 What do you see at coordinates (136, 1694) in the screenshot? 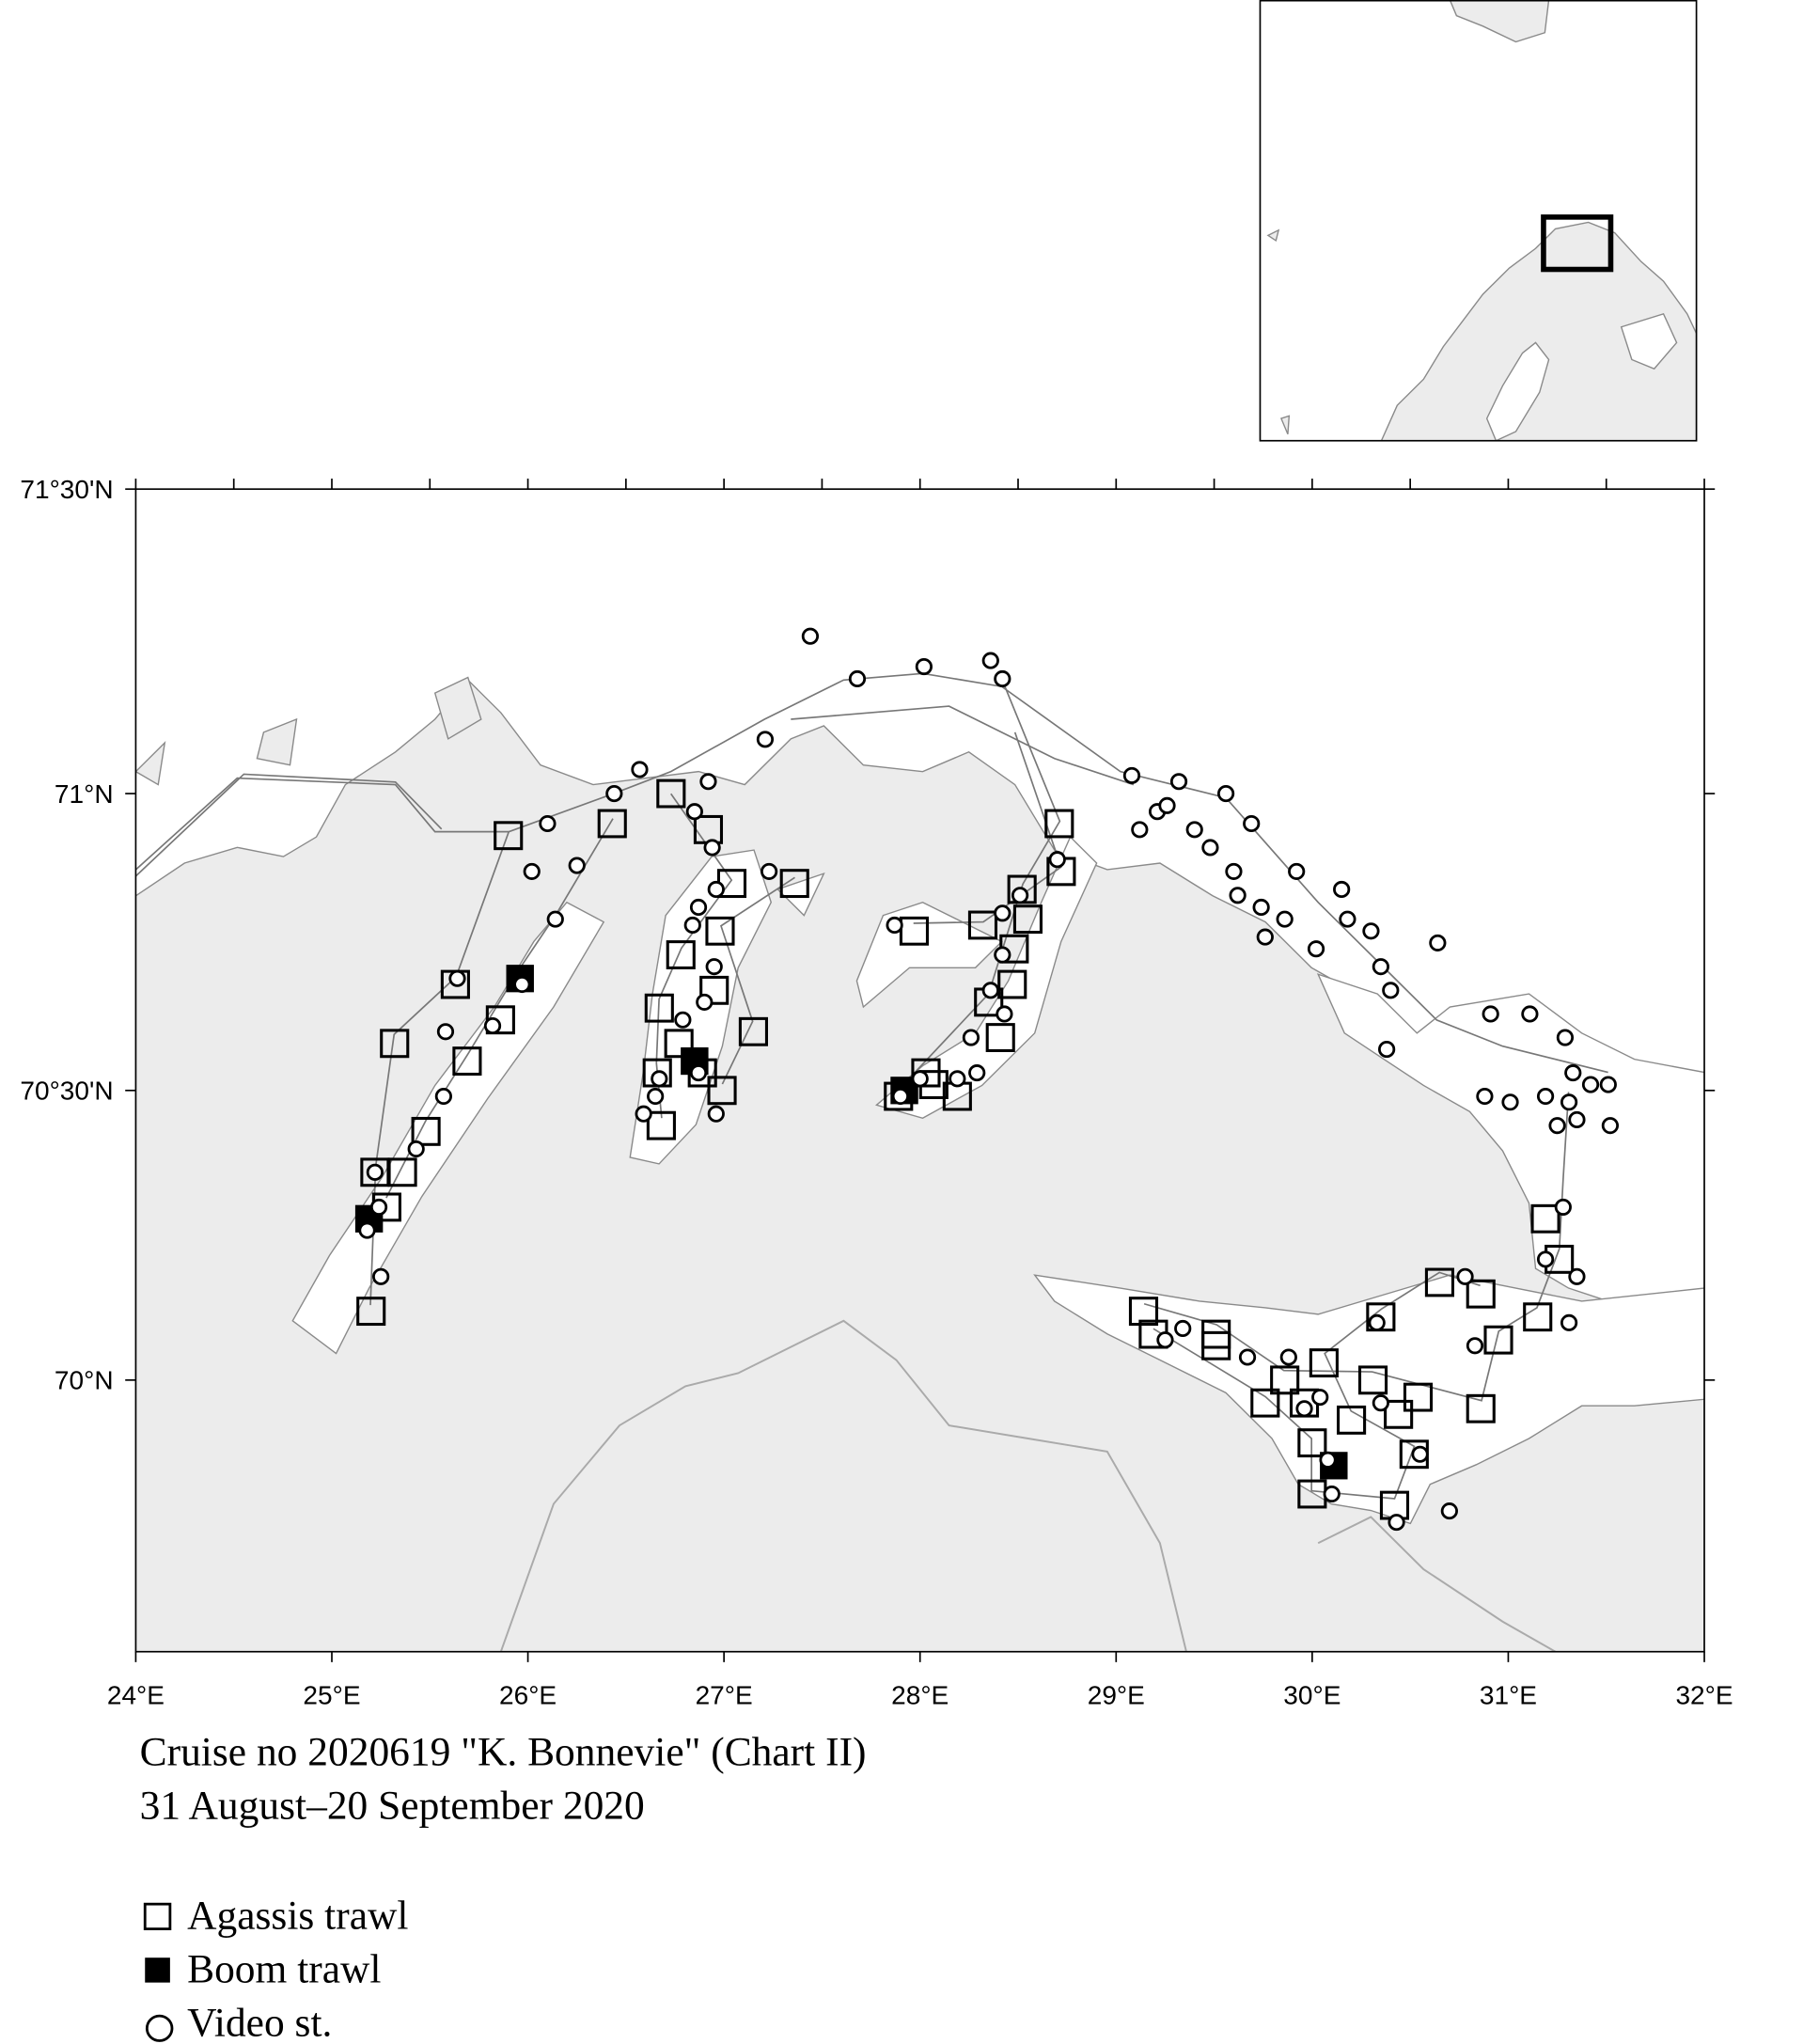
I see `x-tick-label: 24°E` at bounding box center [136, 1694].